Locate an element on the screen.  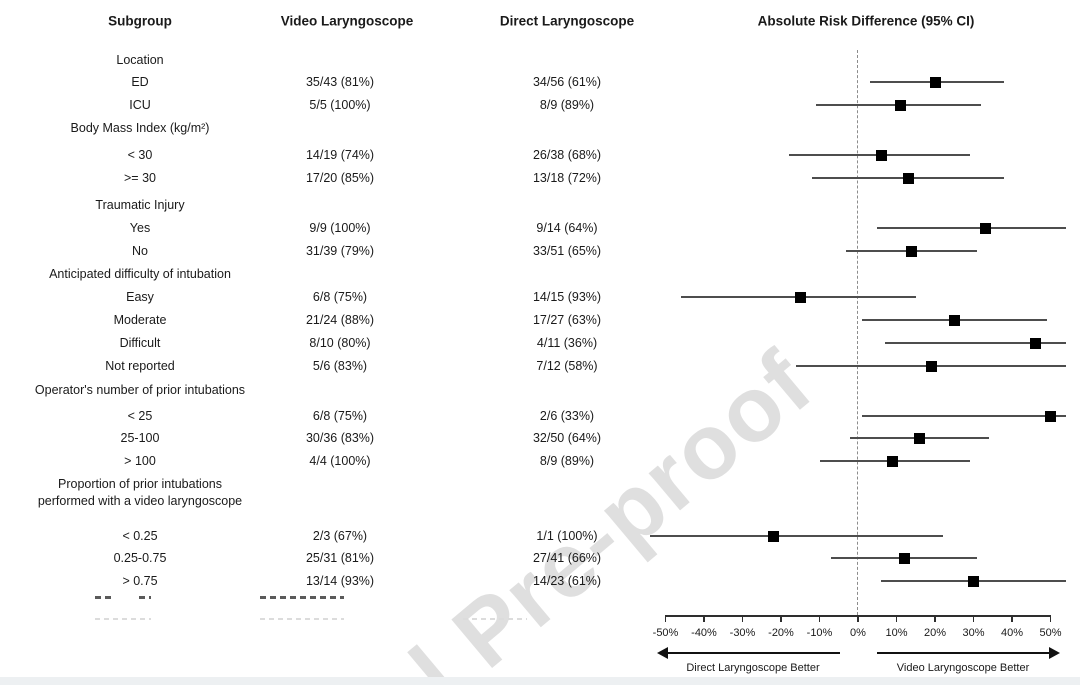
subgroup-group-label: Traumatic Injury is located at coordinates (140, 205).